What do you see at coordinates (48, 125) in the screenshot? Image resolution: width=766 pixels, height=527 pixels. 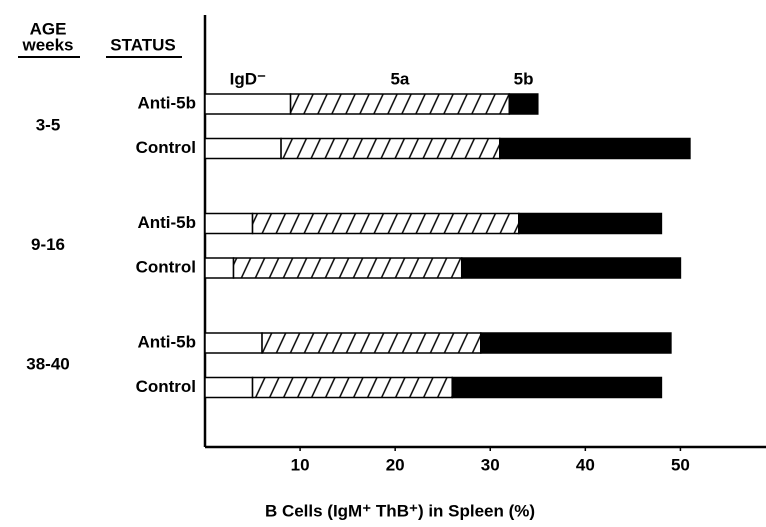 I see `group-label: 3-5` at bounding box center [48, 125].